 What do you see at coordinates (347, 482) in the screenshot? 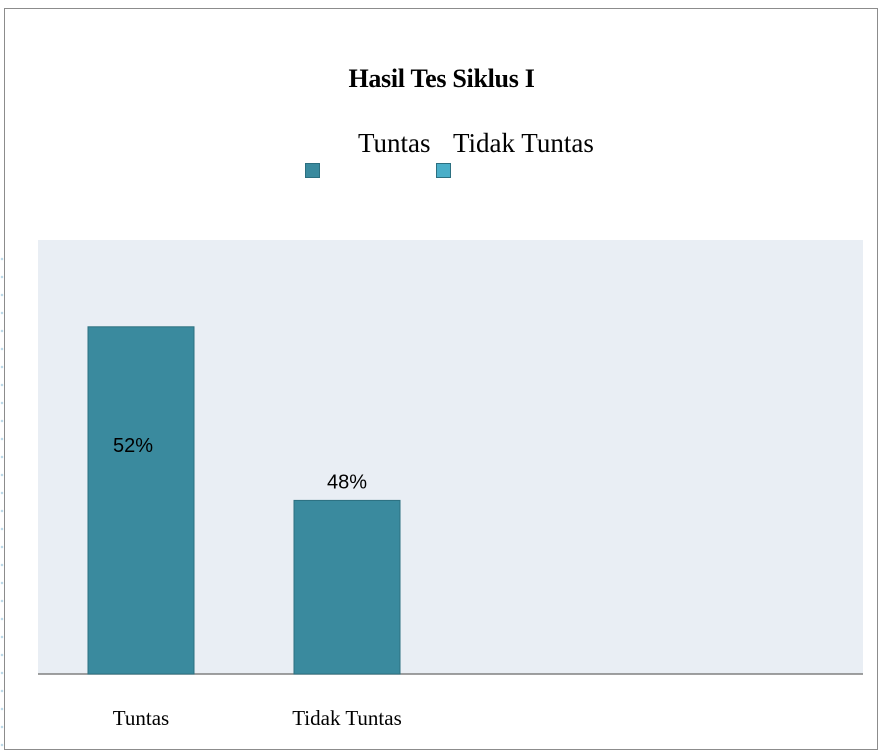
I see `data-label-tidak-tuntas: 48%` at bounding box center [347, 482].